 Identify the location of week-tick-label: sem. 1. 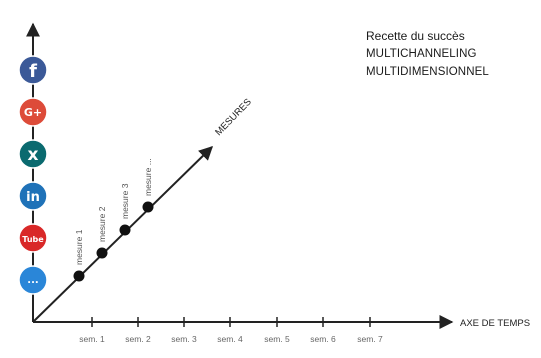
(92, 339).